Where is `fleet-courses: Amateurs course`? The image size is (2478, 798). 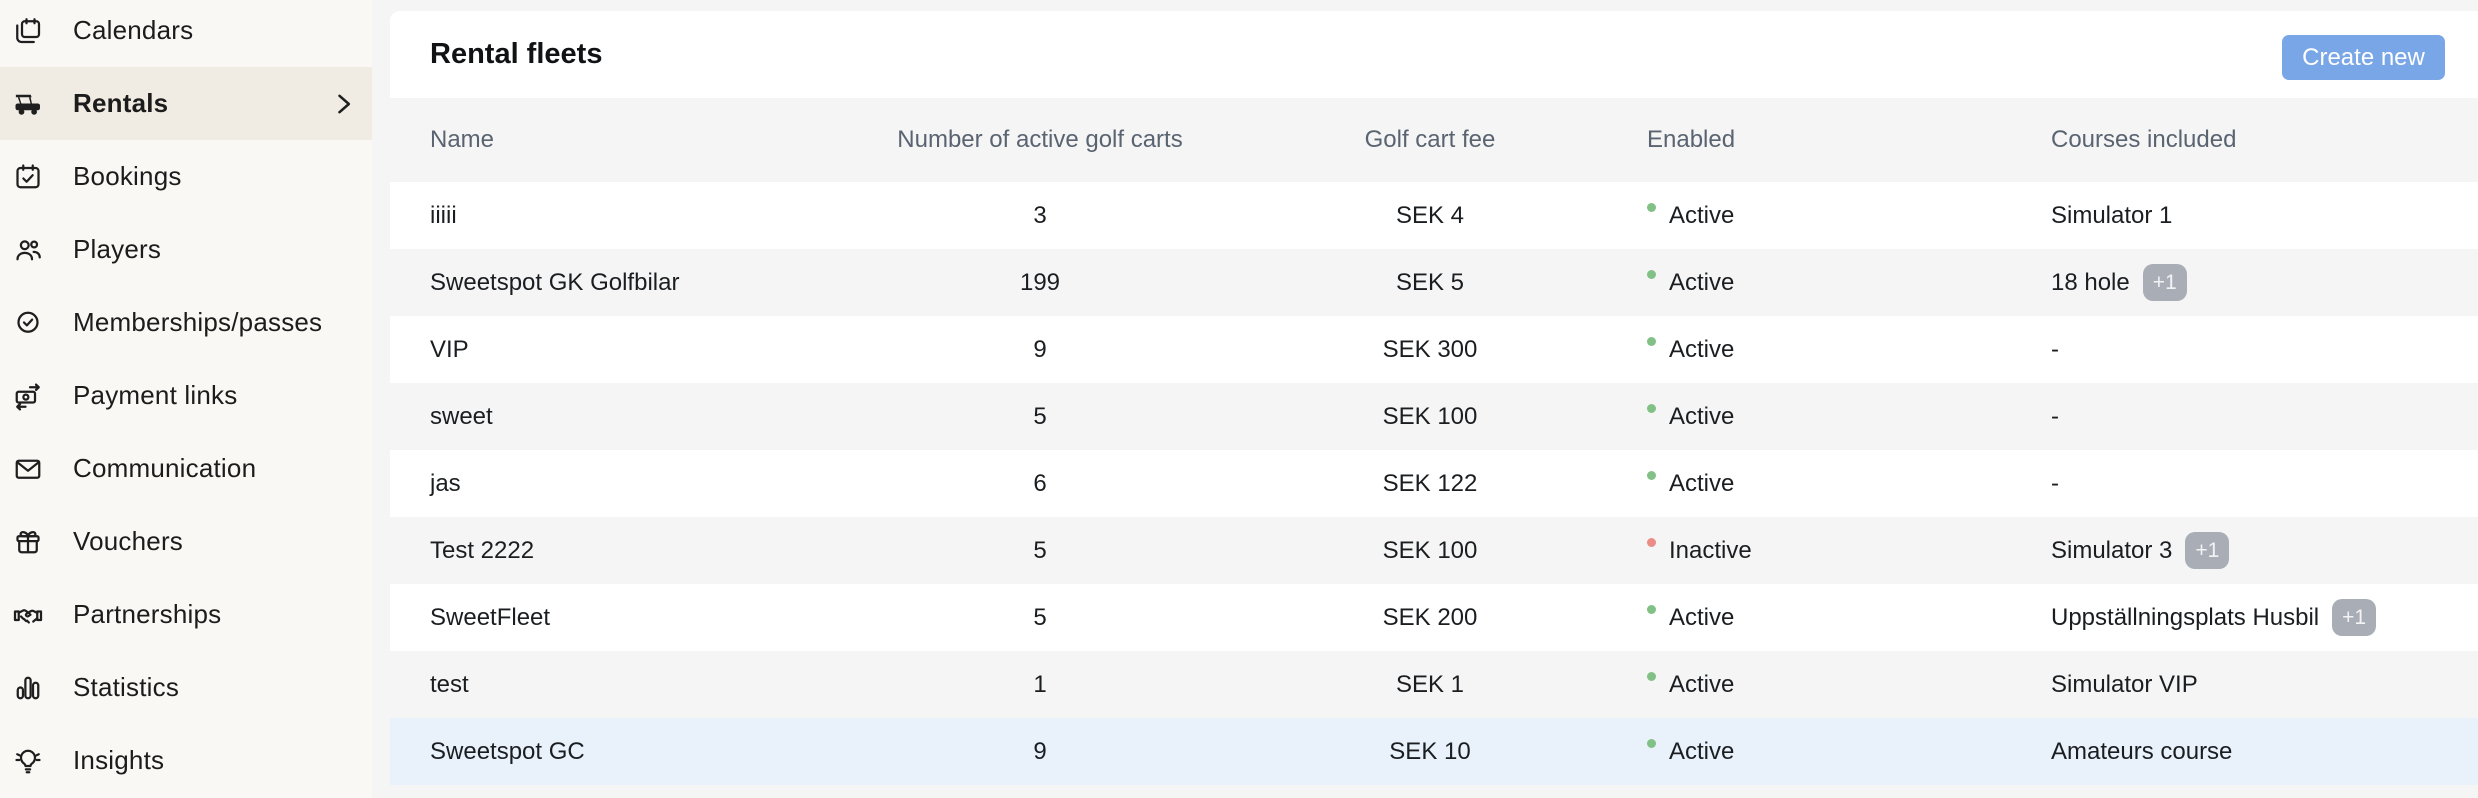 fleet-courses: Amateurs course is located at coordinates (2142, 751).